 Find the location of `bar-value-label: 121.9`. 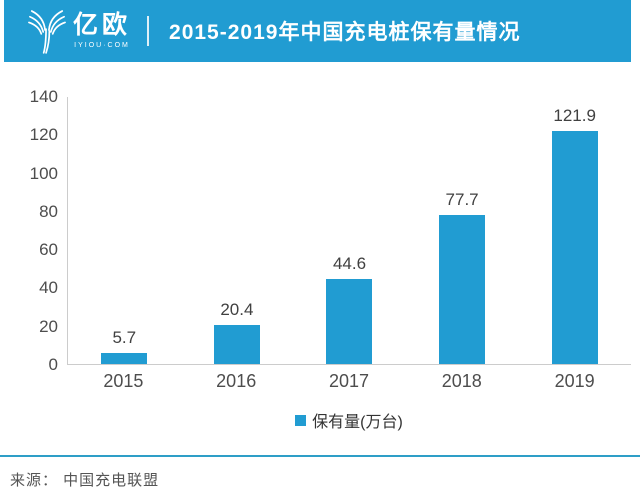

bar-value-label: 121.9 is located at coordinates (574, 115).